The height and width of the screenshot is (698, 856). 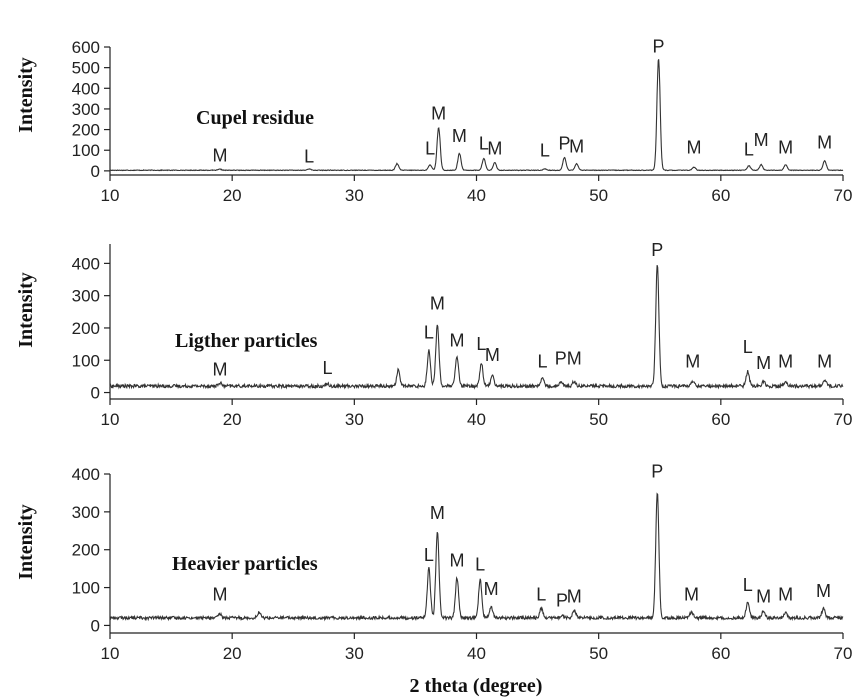 I want to click on x-axis-label: 2 theta (degree), so click(x=476, y=686).